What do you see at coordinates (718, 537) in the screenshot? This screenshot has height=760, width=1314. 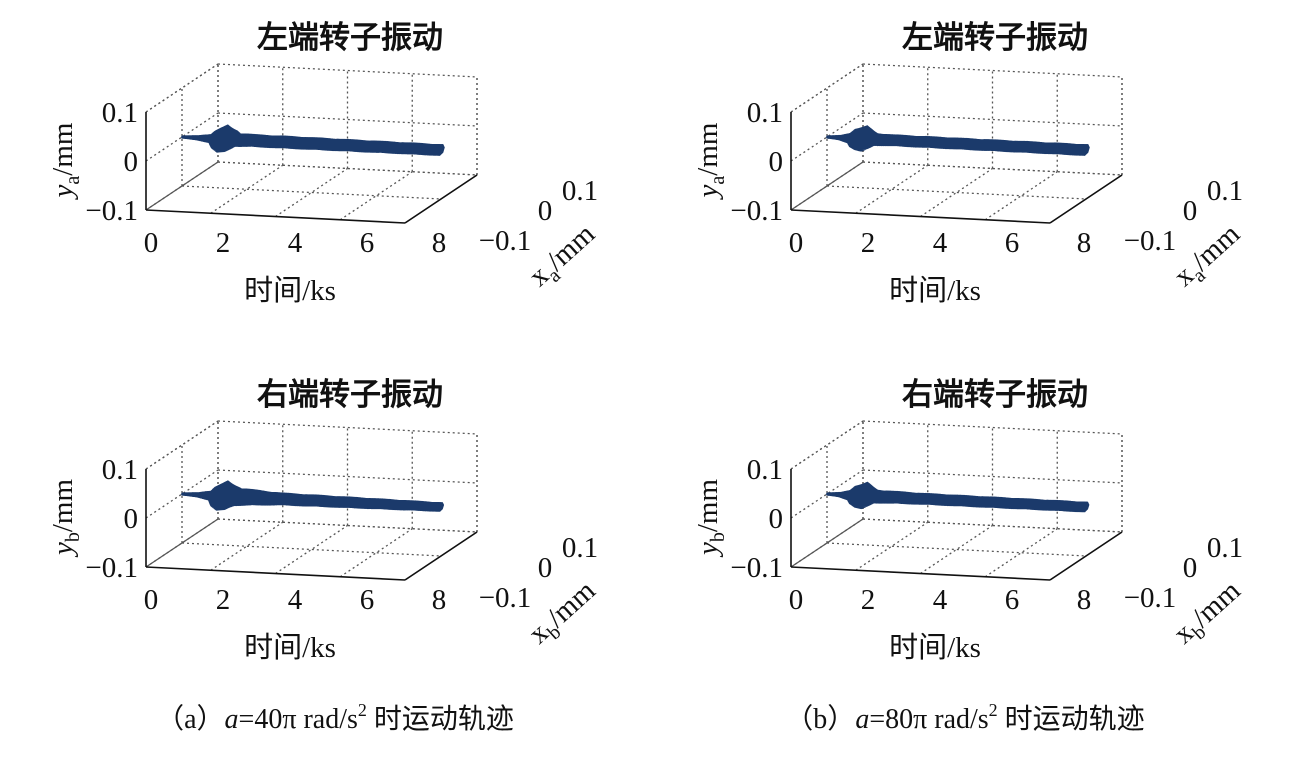 I see `y-axis-label-sub: b` at bounding box center [718, 537].